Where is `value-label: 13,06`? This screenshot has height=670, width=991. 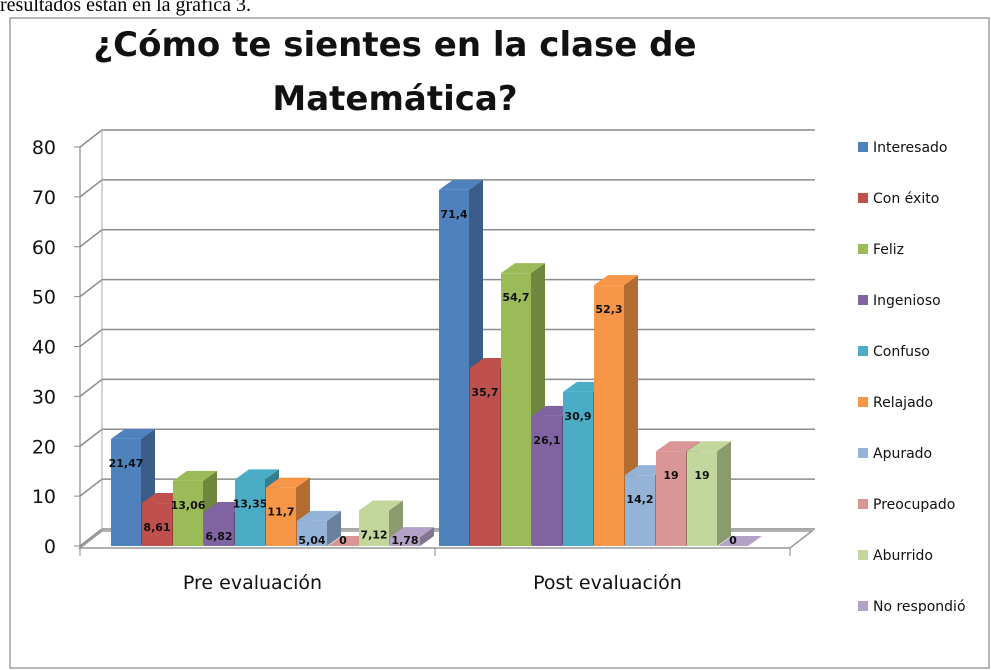
value-label: 13,06 is located at coordinates (188, 505).